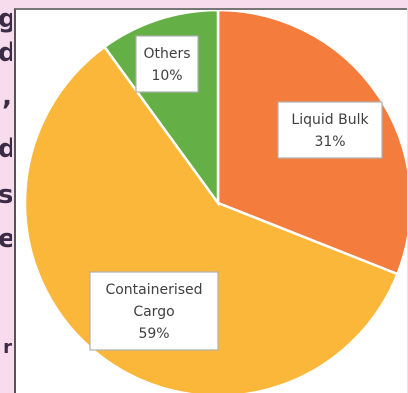 The height and width of the screenshot is (393, 408). What do you see at coordinates (330, 120) in the screenshot?
I see `data-label-category: Liquid Bulk` at bounding box center [330, 120].